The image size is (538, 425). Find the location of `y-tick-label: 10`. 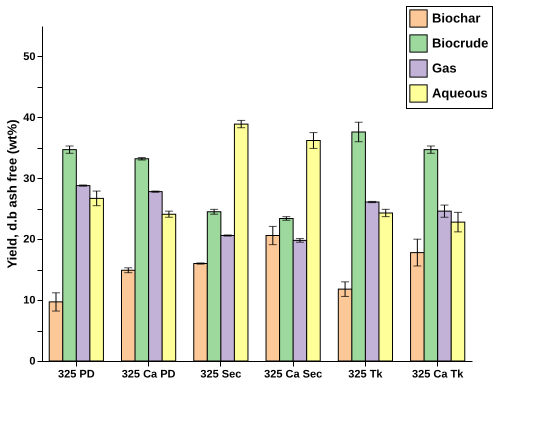

y-tick-label: 10 is located at coordinates (29, 300).